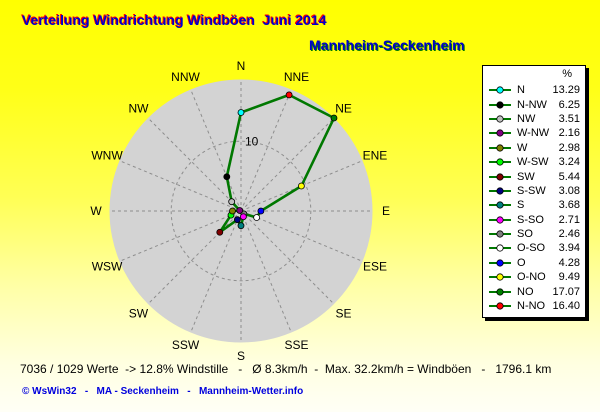  Describe the element at coordinates (107, 156) in the screenshot. I see `compass-label-WNW: WNW` at that location.